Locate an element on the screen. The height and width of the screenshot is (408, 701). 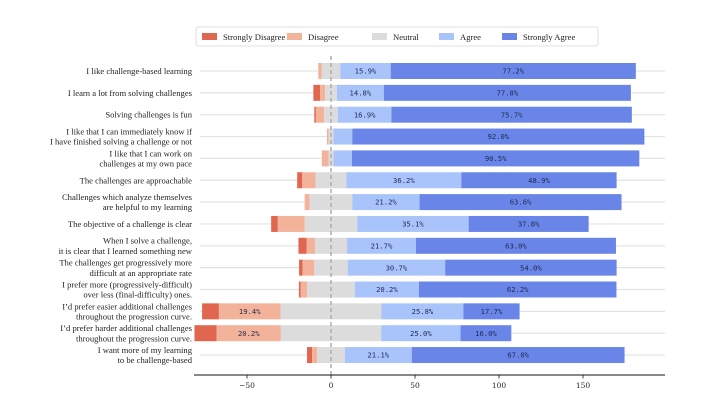
data-label: 16.0% is located at coordinates (486, 333).